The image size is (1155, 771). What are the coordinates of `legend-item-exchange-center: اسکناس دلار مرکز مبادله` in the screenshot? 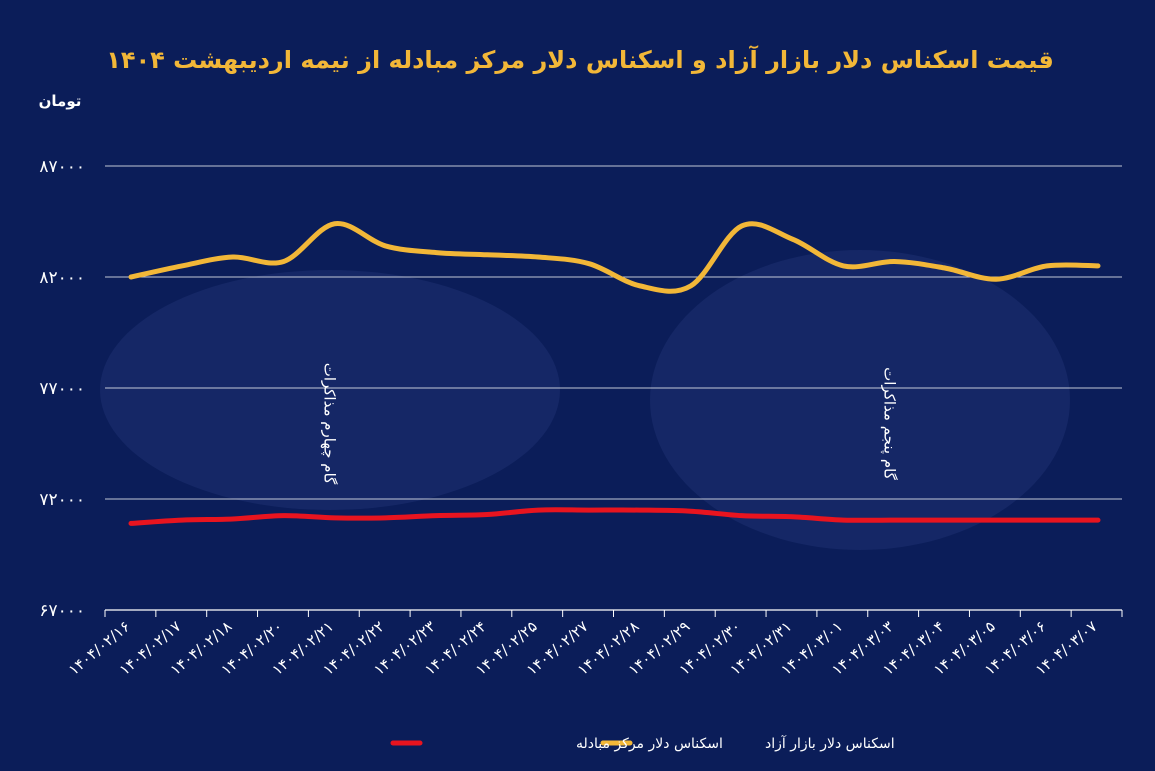 It's located at (556, 744).